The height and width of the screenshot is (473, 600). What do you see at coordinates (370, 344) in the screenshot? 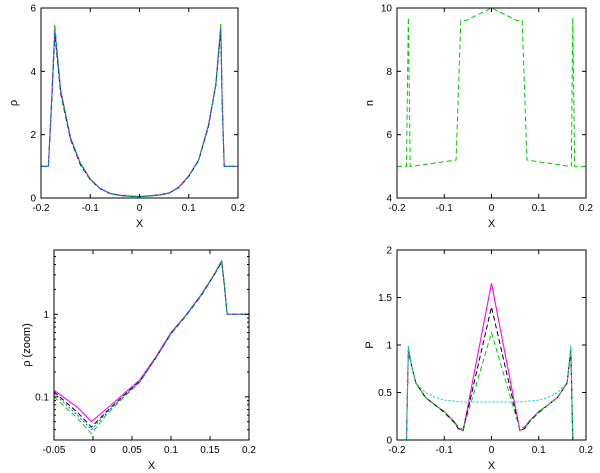
I see `y-axis-label: P` at bounding box center [370, 344].